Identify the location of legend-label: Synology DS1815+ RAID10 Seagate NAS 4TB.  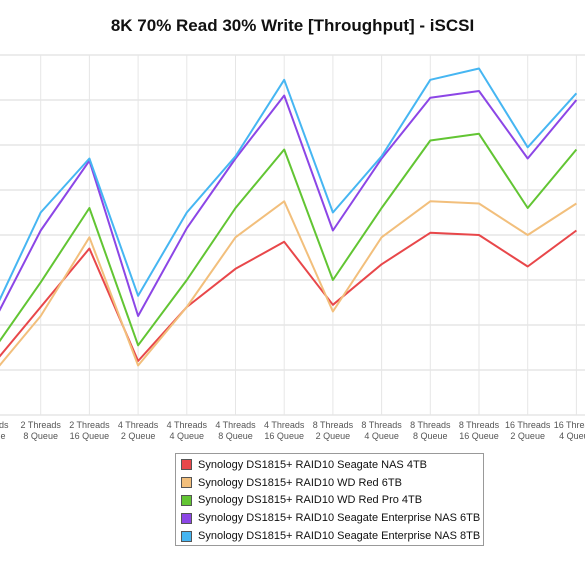
(312, 464).